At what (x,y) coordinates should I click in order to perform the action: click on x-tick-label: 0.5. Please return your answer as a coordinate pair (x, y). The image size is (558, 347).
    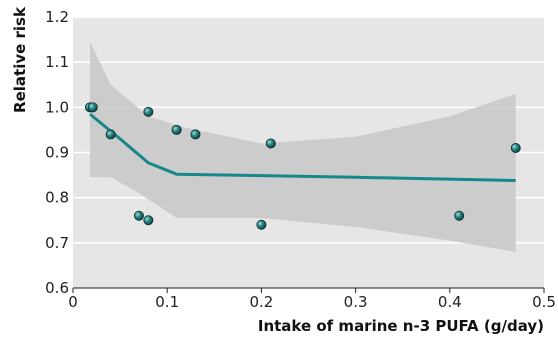
    Looking at the image, I should click on (544, 302).